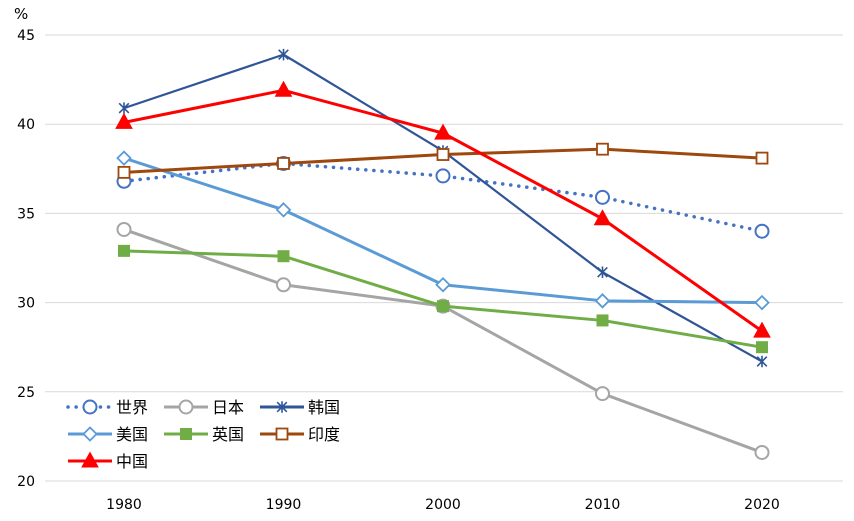 The image size is (854, 521). What do you see at coordinates (300, 434) in the screenshot?
I see `legend-item: 印度` at bounding box center [300, 434].